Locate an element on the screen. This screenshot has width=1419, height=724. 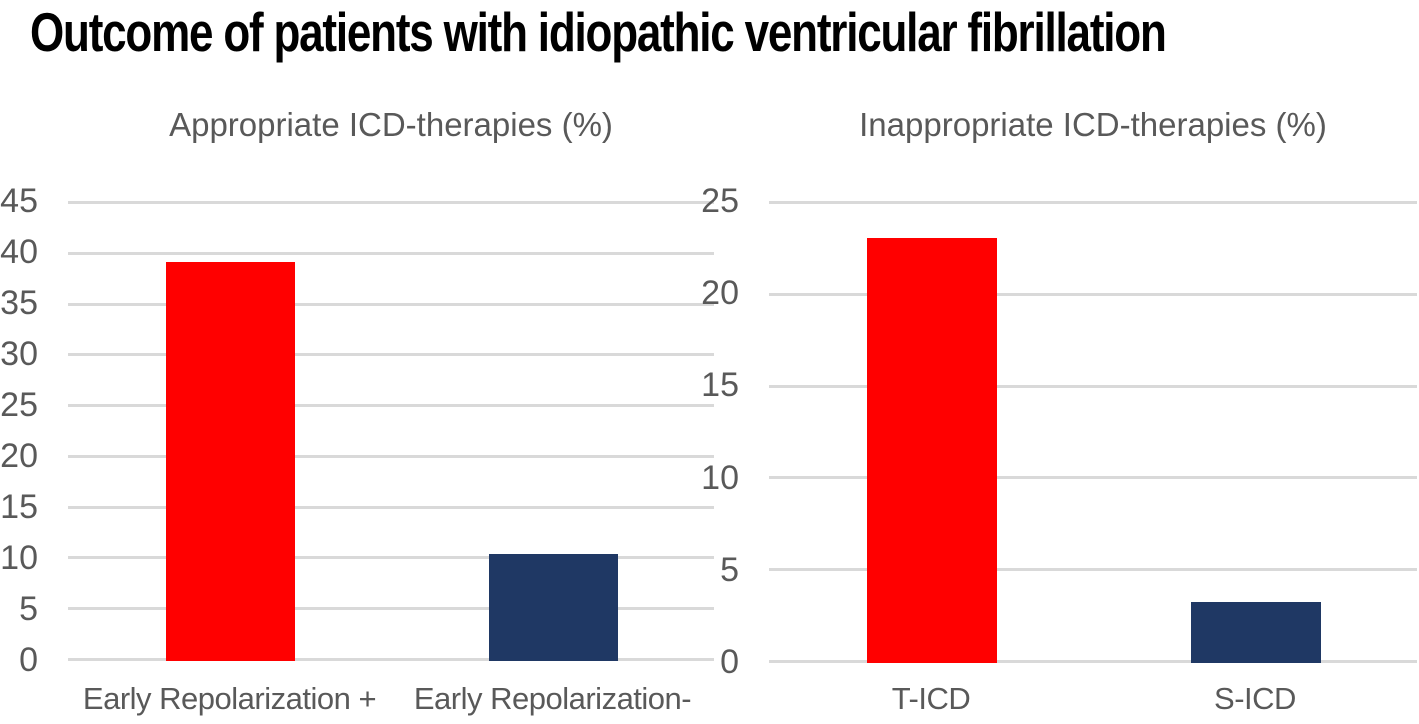
chart-title: Inappropriate ICD-therapies (%) is located at coordinates (1093, 124).